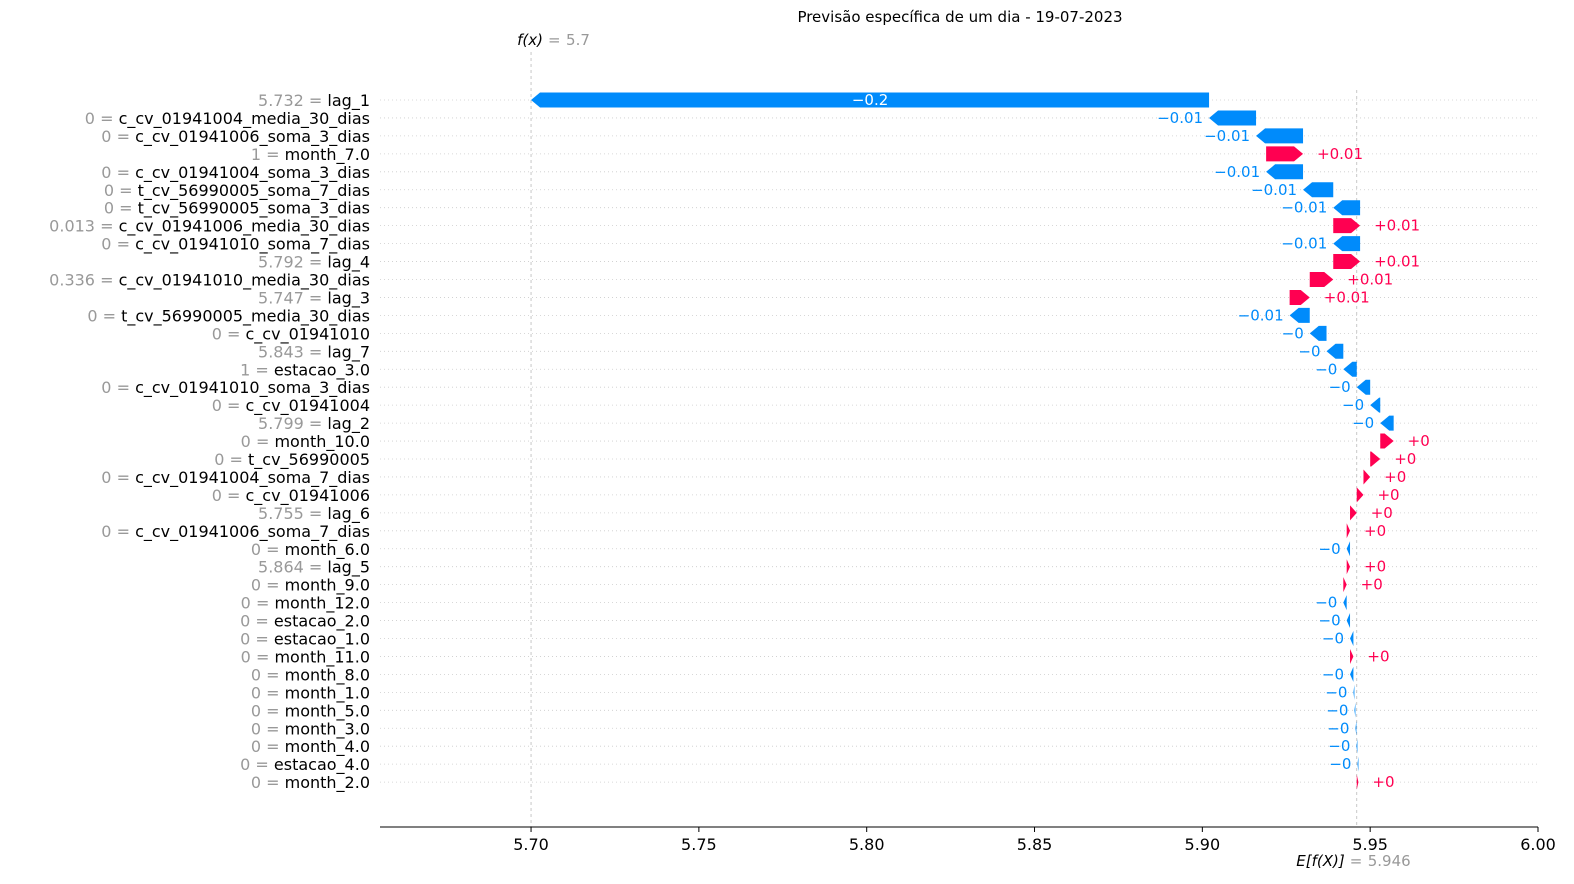 This screenshot has height=884, width=1574. Describe the element at coordinates (314, 424) in the screenshot. I see `feature-label: 5.799 = lag_2` at that location.